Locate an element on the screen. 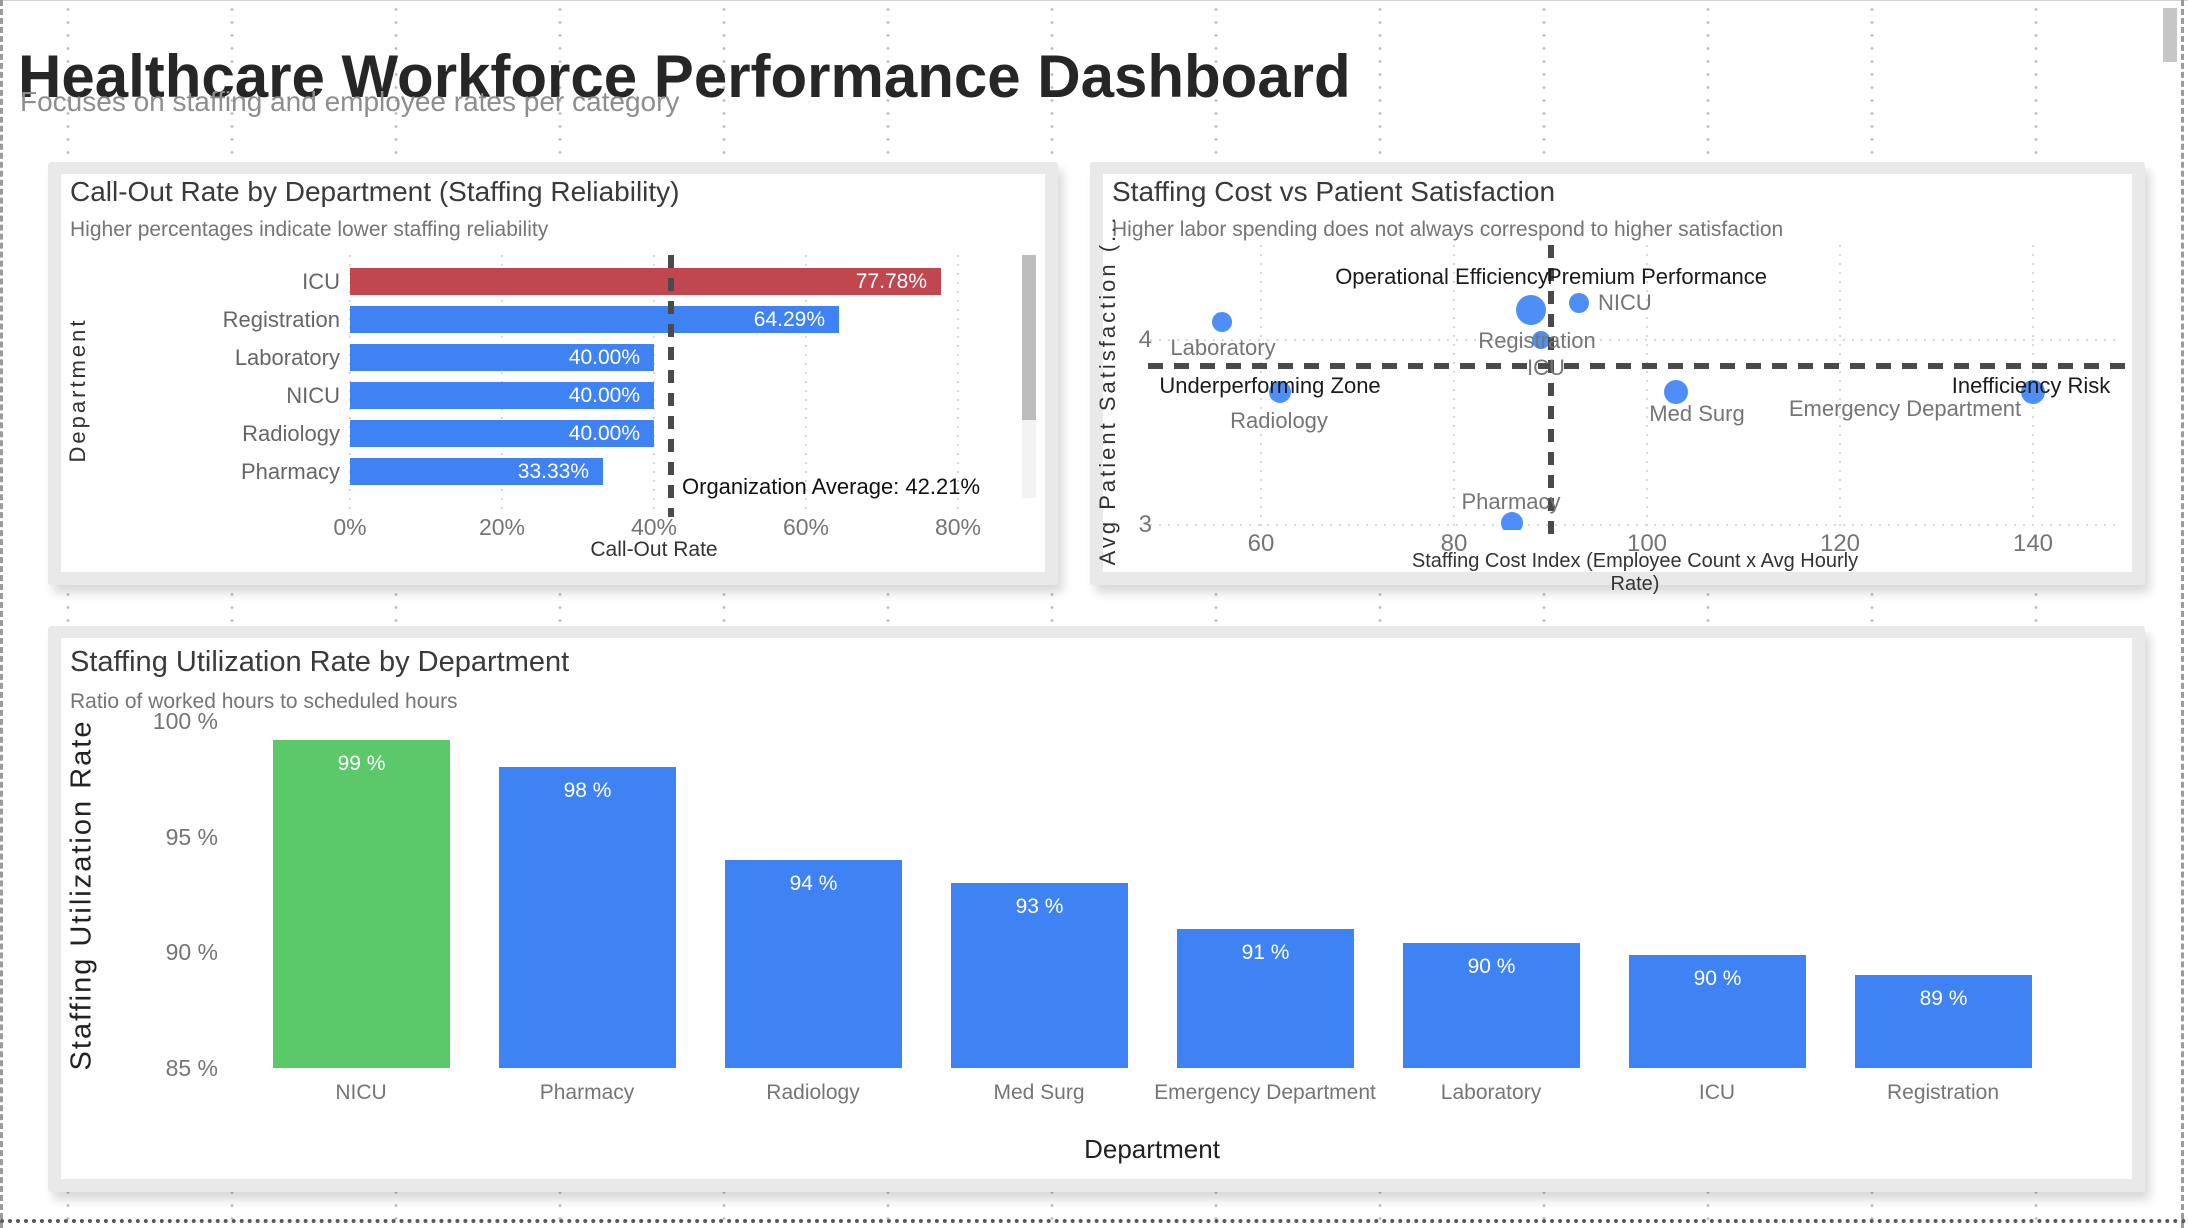  bar-value-label: 93 % is located at coordinates (1039, 906).